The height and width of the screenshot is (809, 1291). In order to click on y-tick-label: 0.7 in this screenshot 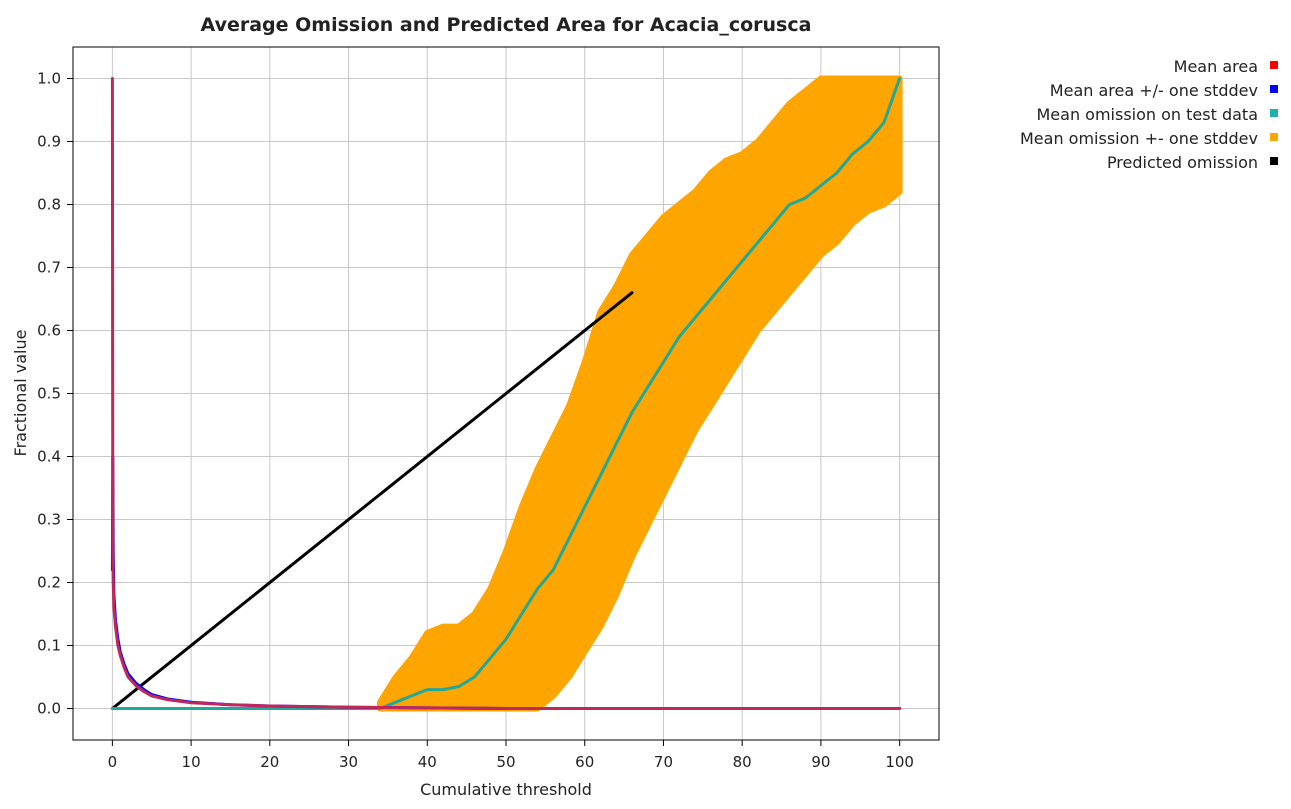, I will do `click(49, 268)`.